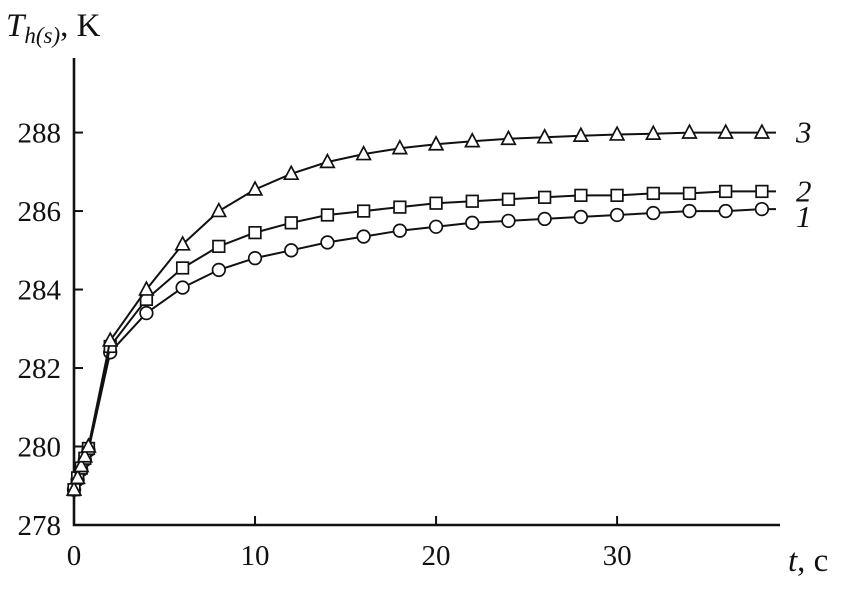 Image resolution: width=844 pixels, height=593 pixels. I want to click on y-tick-label: 284, so click(40, 291).